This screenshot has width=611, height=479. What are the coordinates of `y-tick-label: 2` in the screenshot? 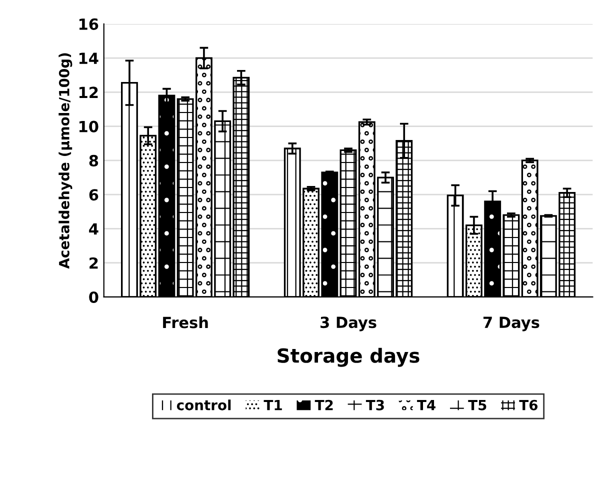 It's located at (94, 263).